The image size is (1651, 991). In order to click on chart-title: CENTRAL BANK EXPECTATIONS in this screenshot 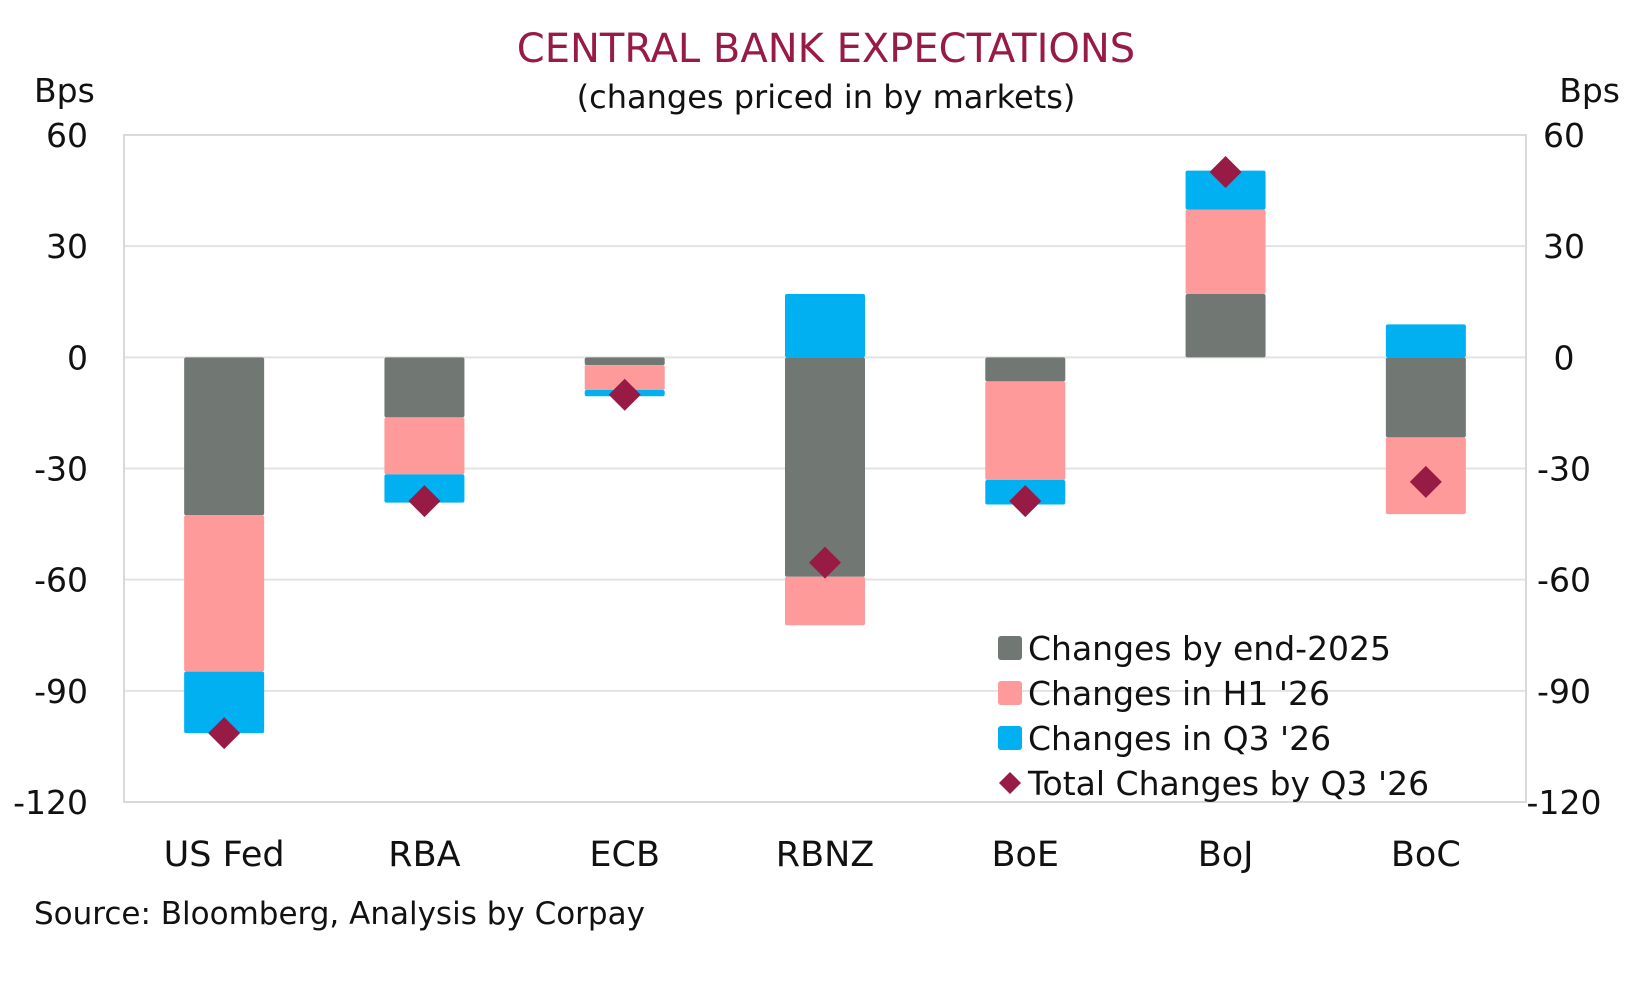, I will do `click(826, 49)`.